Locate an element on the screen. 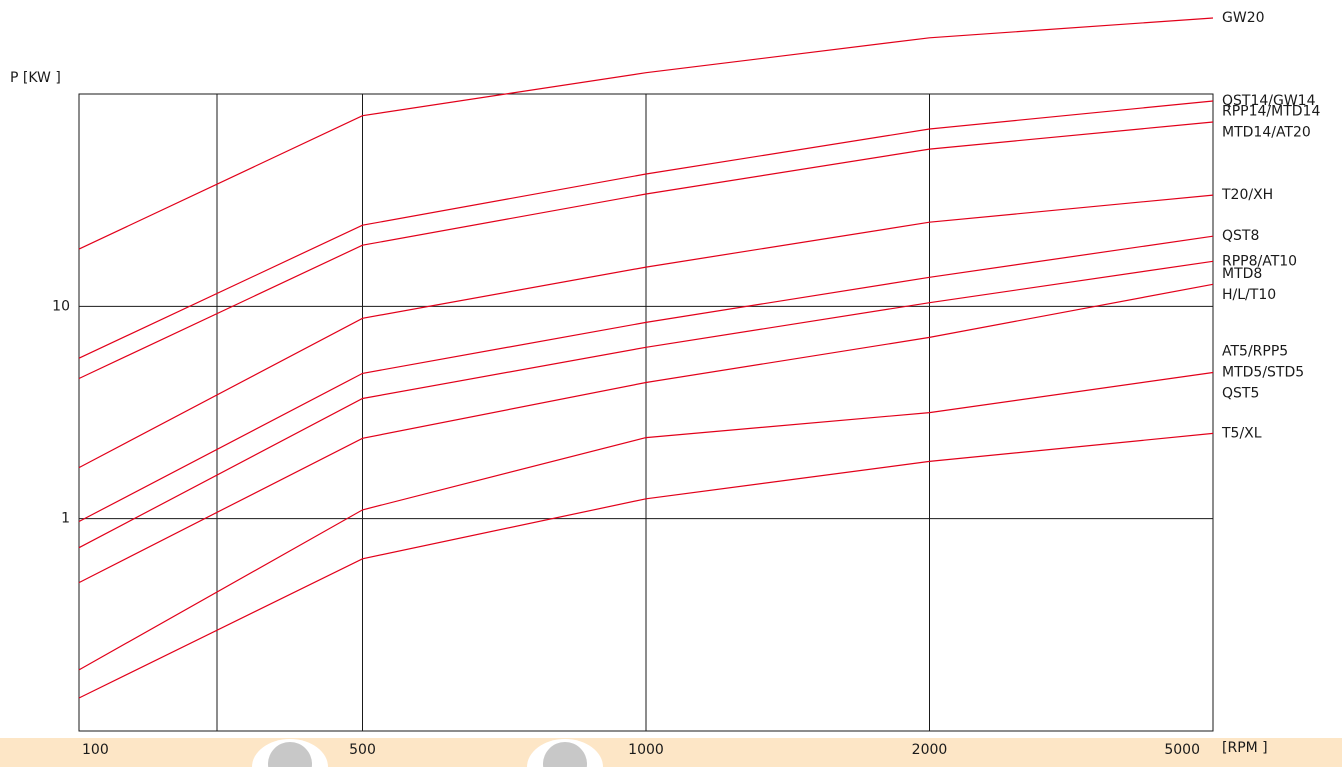 The image size is (1342, 767). y-axis-label: P [KW ] is located at coordinates (35, 78).